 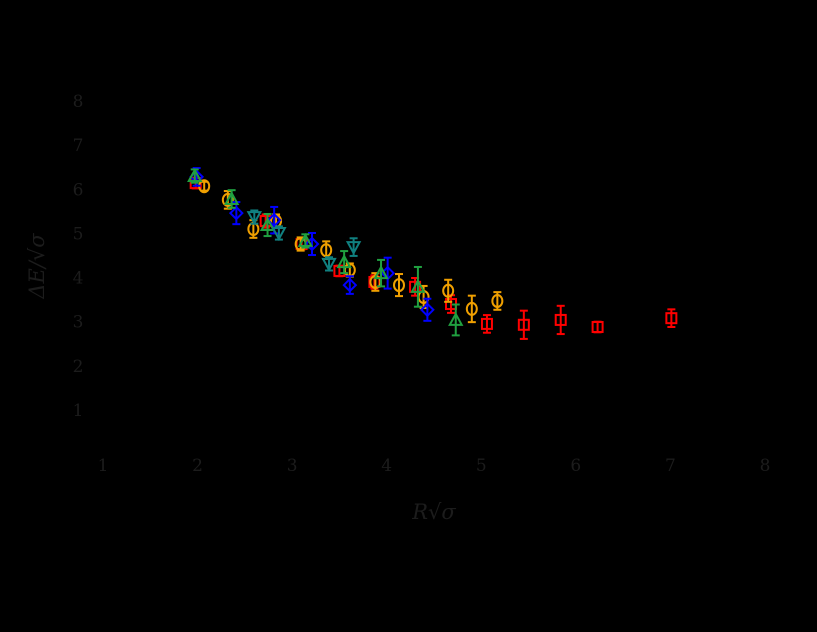 What do you see at coordinates (78, 234) in the screenshot?
I see `y-tick-label: 5` at bounding box center [78, 234].